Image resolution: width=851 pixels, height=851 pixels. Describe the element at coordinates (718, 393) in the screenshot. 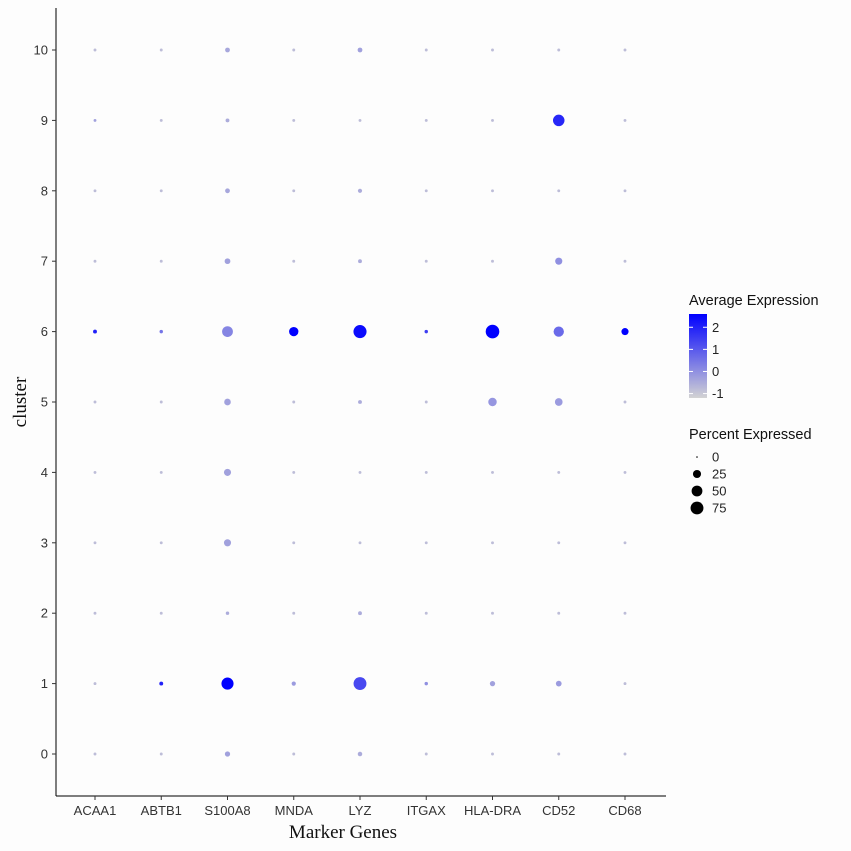

I see `color-legend-tick-label: -1` at that location.